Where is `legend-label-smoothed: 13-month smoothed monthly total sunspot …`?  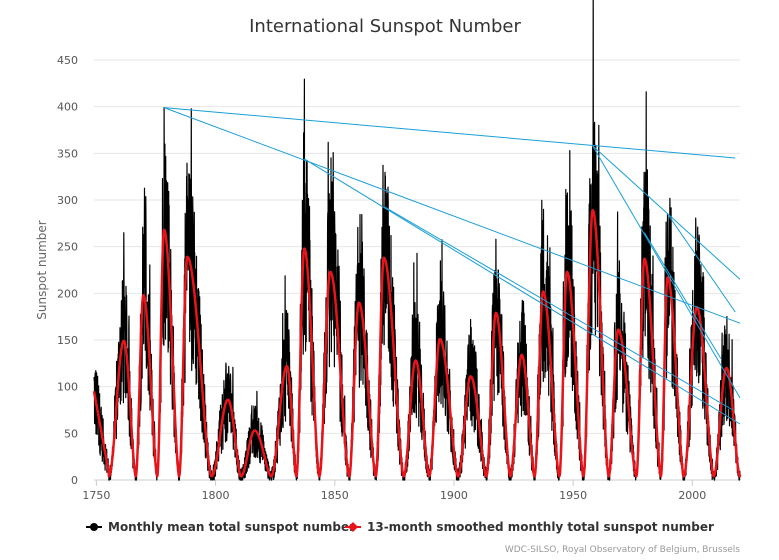
legend-label-smoothed: 13-month smoothed monthly total sunspot … is located at coordinates (540, 527).